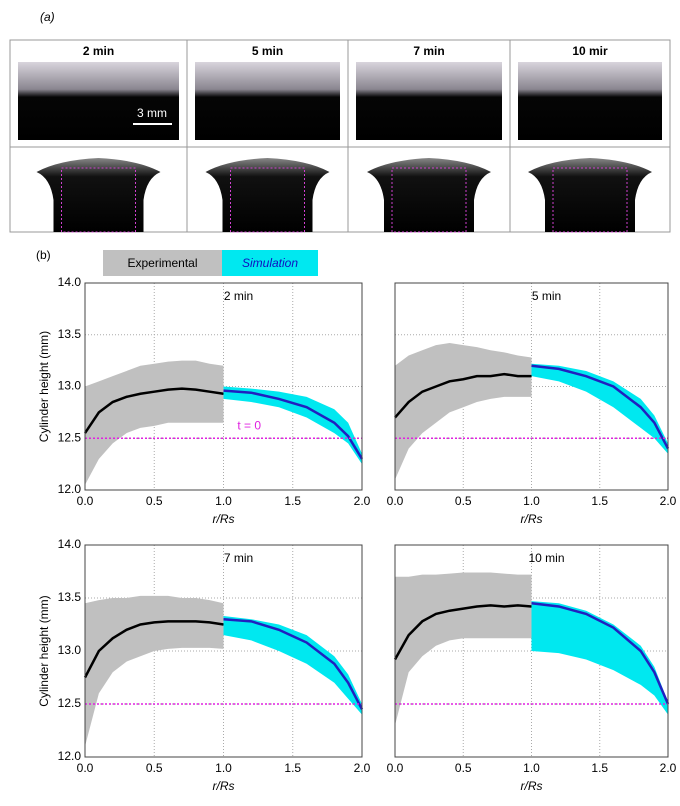 Image resolution: width=680 pixels, height=806 pixels. Describe the element at coordinates (238, 296) in the screenshot. I see `chart-title: 2 min` at that location.